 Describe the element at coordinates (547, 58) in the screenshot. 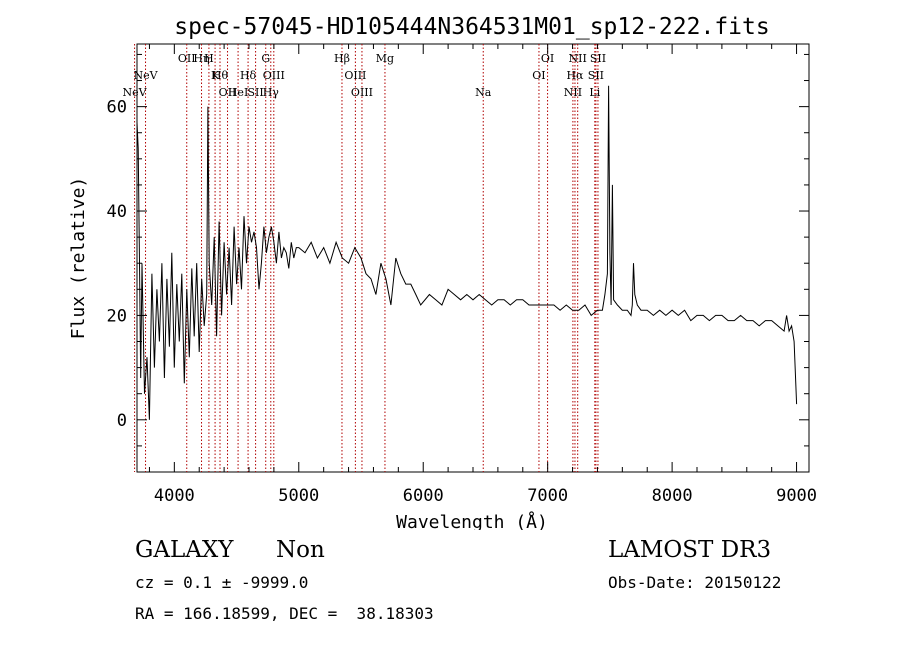

I see `marker-label-20: OI` at that location.